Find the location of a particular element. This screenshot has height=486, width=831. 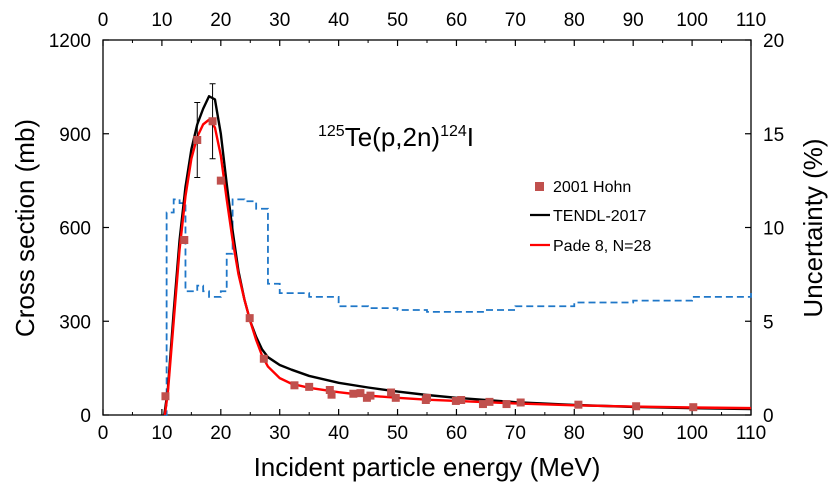

x-top-tick-label: 100 is located at coordinates (692, 20).